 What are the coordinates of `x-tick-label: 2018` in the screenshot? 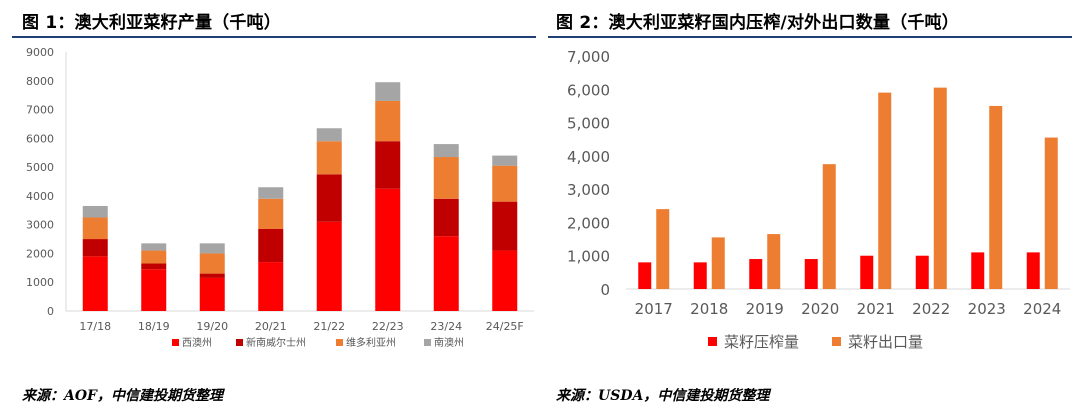 It's located at (709, 309).